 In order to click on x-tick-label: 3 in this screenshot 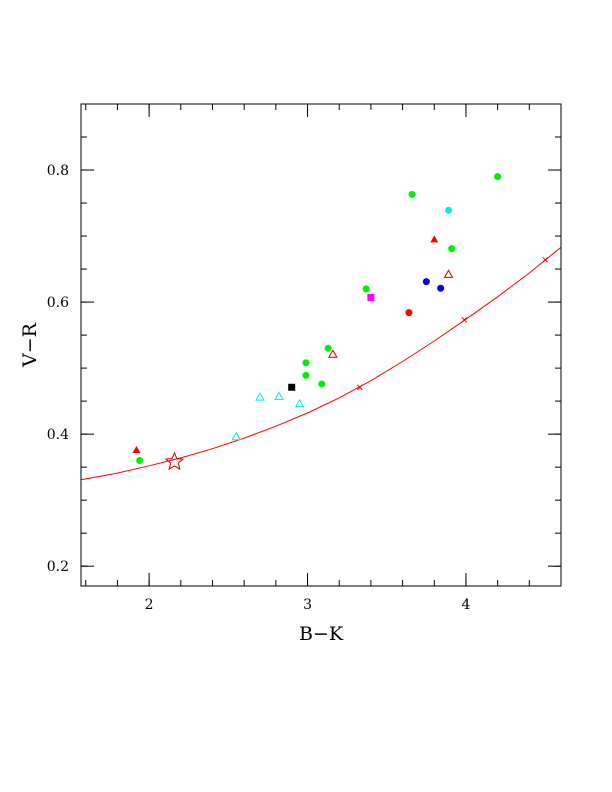, I will do `click(307, 605)`.